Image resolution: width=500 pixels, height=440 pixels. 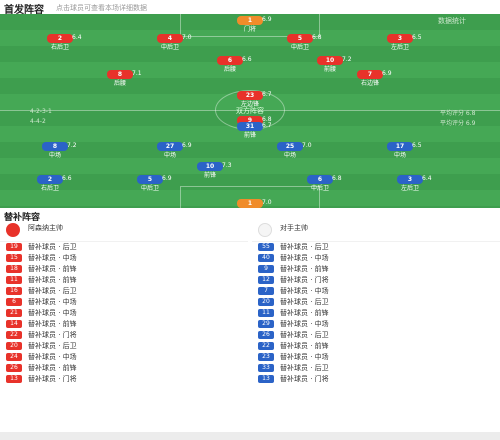 I want to click on away-player: 2 右后卫 6.6, so click(x=50, y=186).